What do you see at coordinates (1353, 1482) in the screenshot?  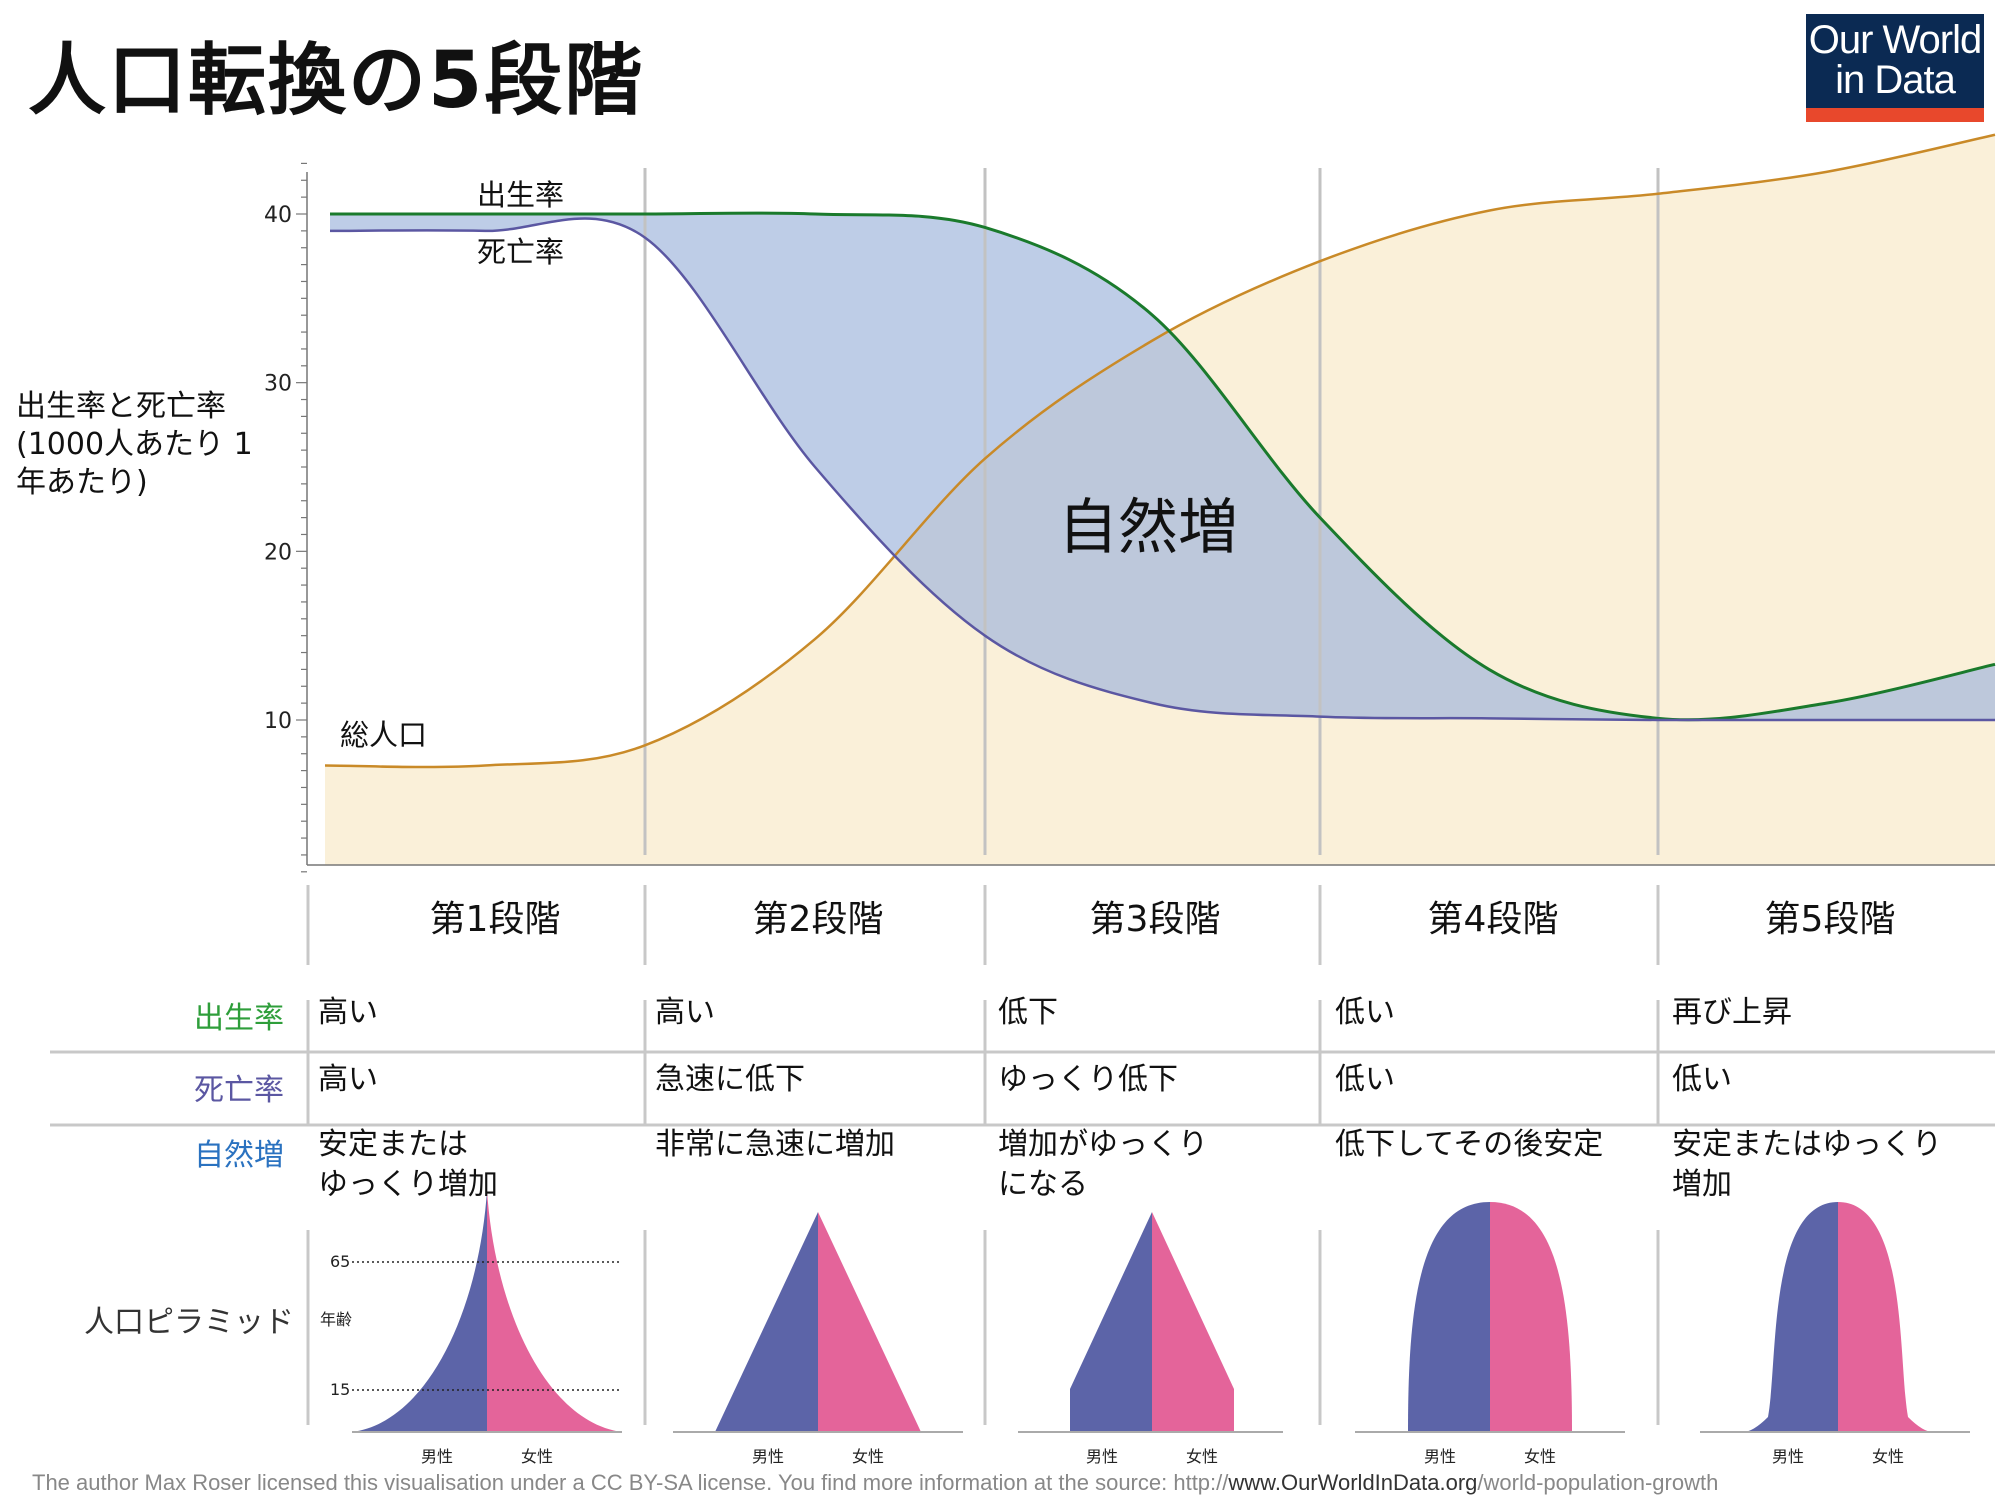 I see `footer-site-link: www.OurWorldInData.org` at bounding box center [1353, 1482].